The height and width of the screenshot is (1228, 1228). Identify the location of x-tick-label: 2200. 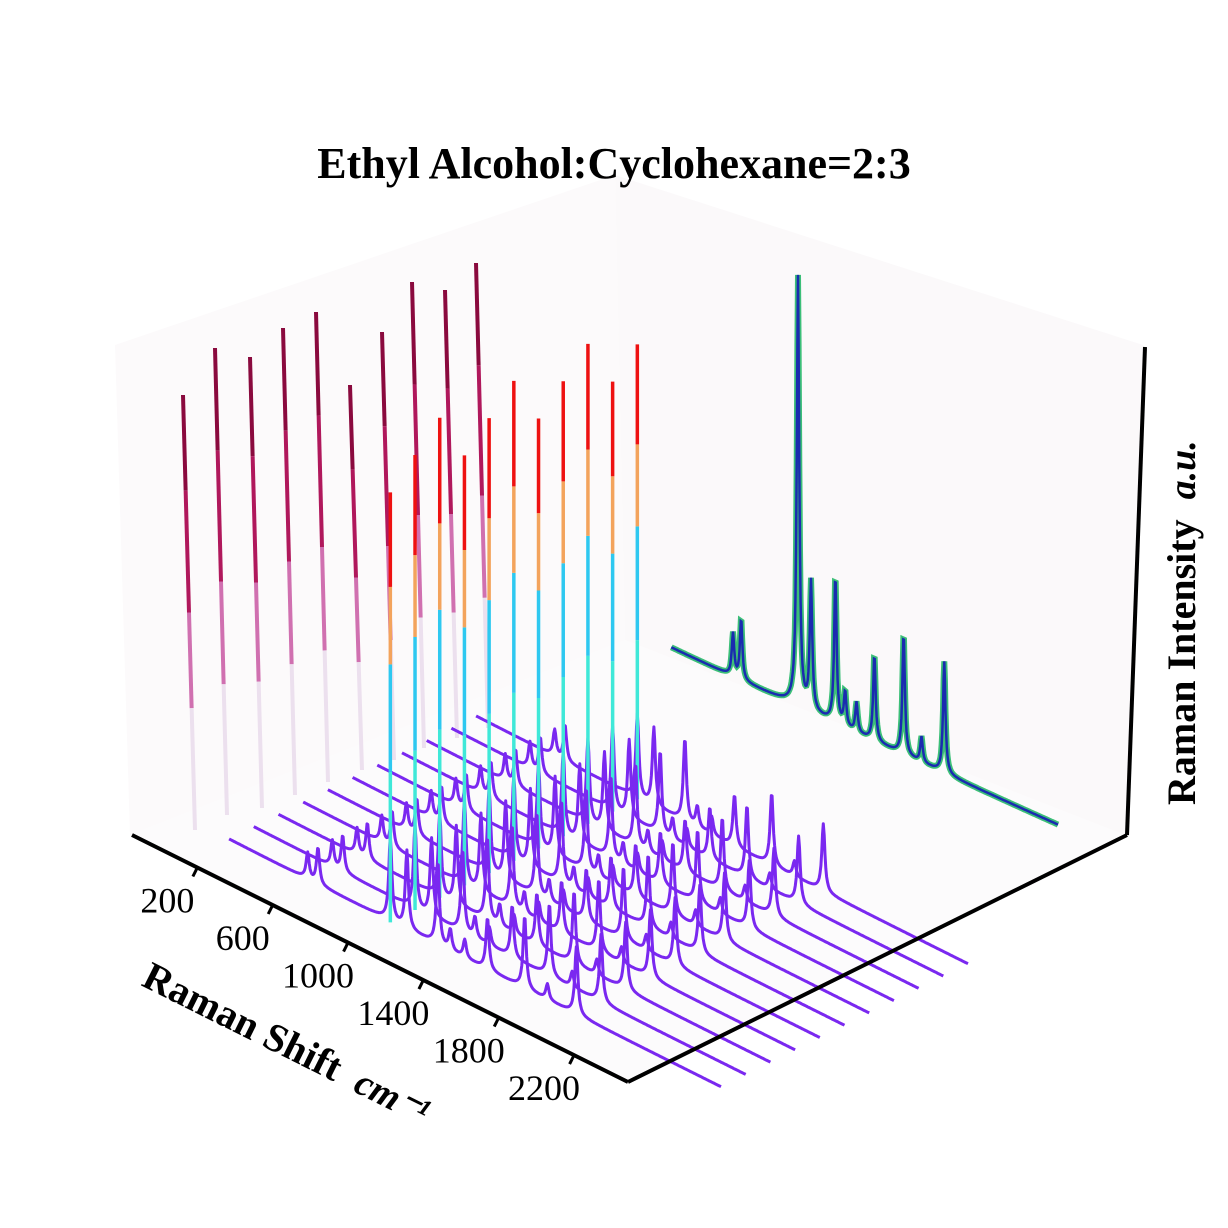
(544, 1088).